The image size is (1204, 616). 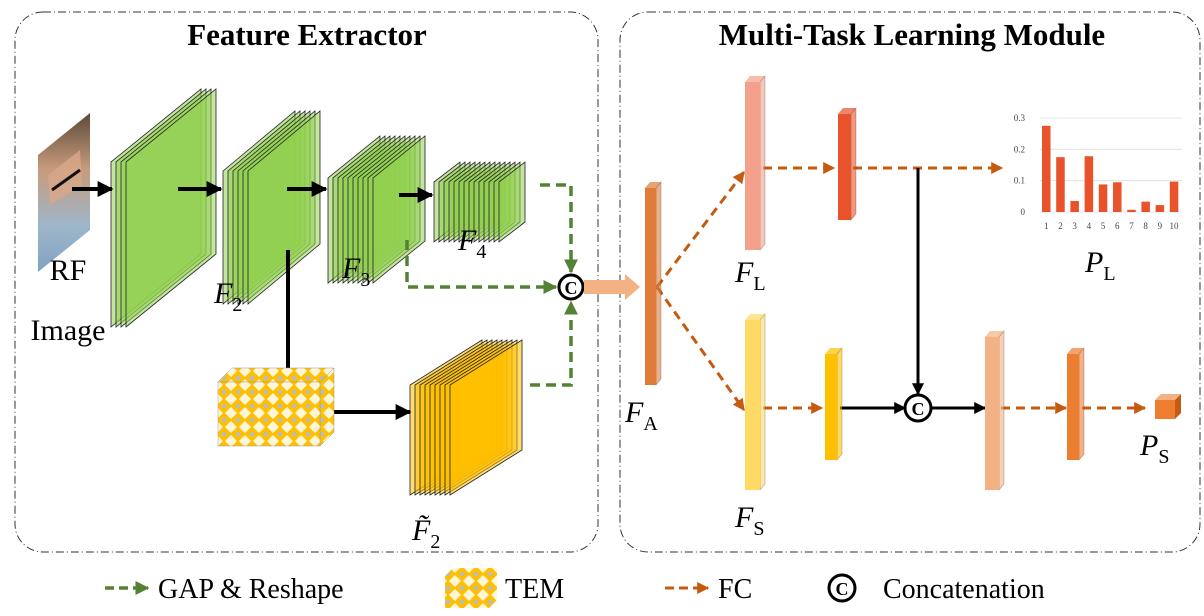 I want to click on concat-node-2: C, so click(x=918, y=408).